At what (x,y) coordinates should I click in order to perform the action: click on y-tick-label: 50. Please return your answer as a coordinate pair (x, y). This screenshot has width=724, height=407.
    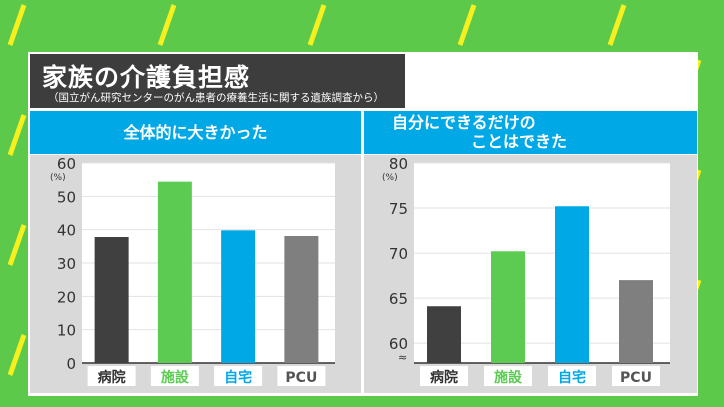
    Looking at the image, I should click on (66, 197).